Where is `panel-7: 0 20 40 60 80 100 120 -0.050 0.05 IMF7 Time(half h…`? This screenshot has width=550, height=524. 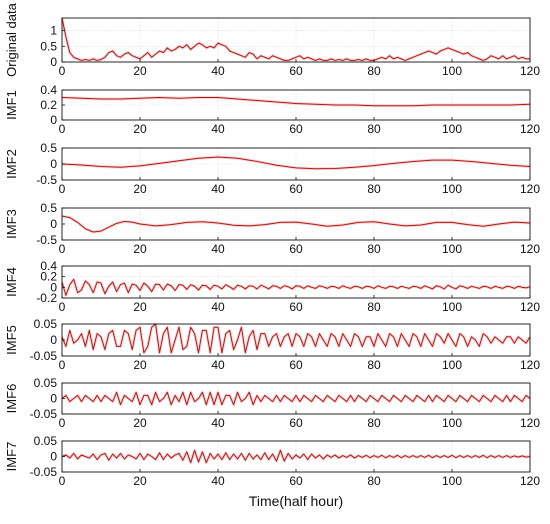 panel-7: 0 20 40 60 80 100 120 -0.050 0.05 IMF7 Time(half h… is located at coordinates (272, 471).